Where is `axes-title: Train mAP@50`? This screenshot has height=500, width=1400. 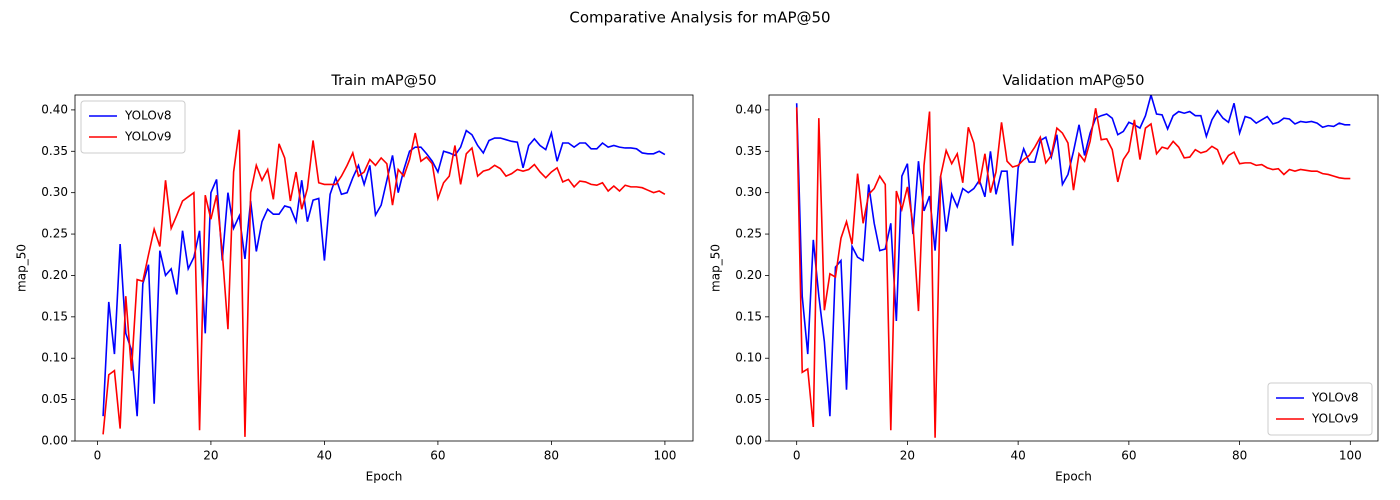
axes-title: Train mAP@50 is located at coordinates (383, 81).